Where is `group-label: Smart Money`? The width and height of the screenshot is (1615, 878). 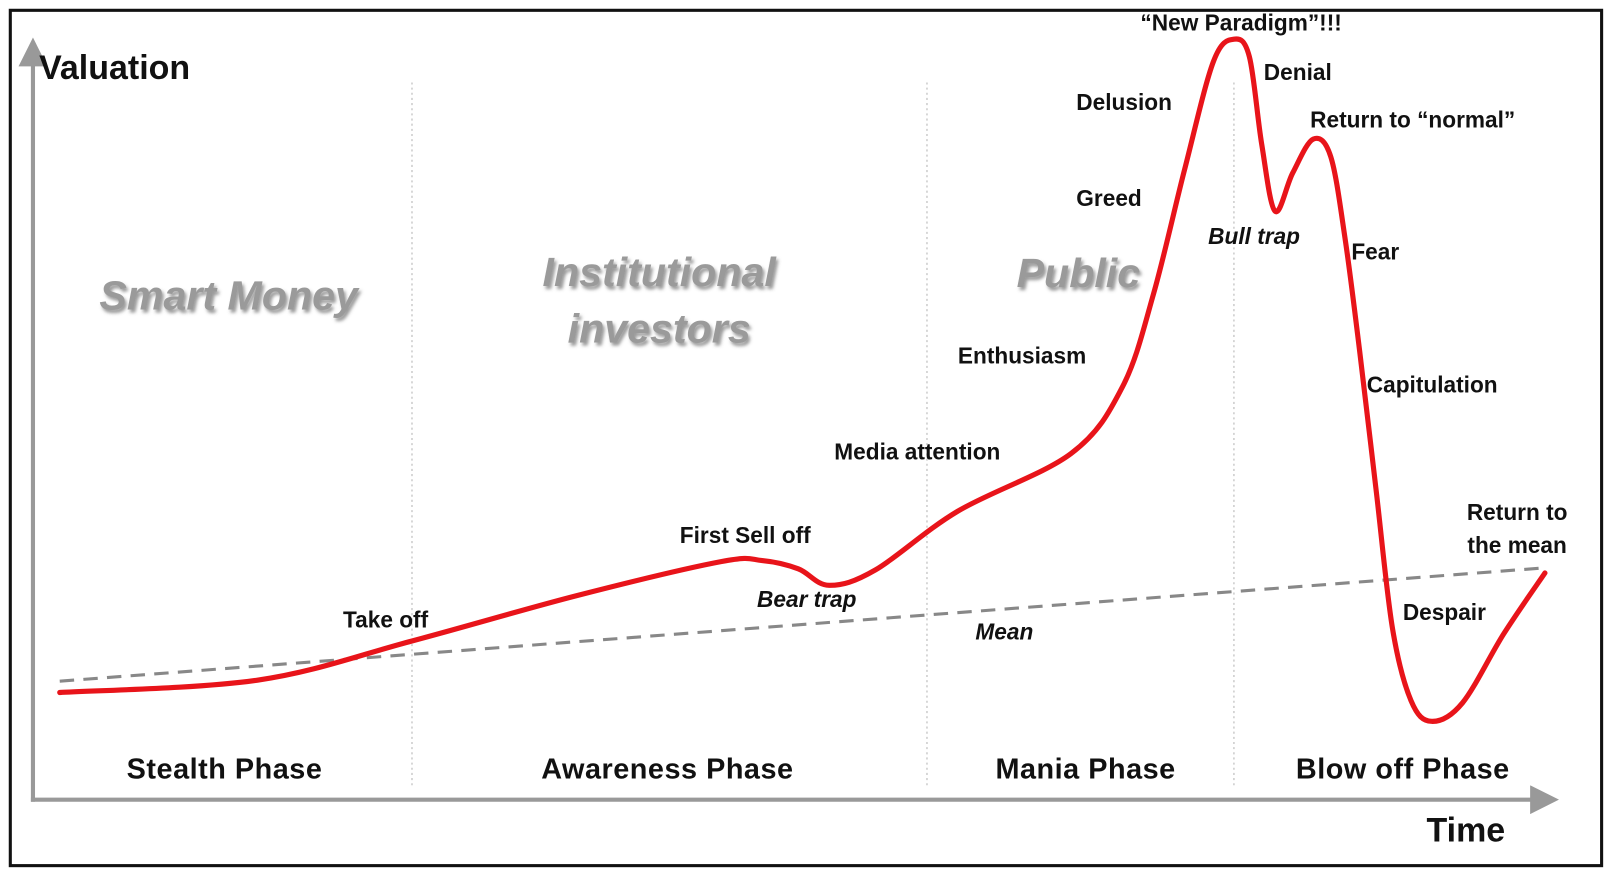
group-label: Smart Money is located at coordinates (229, 296).